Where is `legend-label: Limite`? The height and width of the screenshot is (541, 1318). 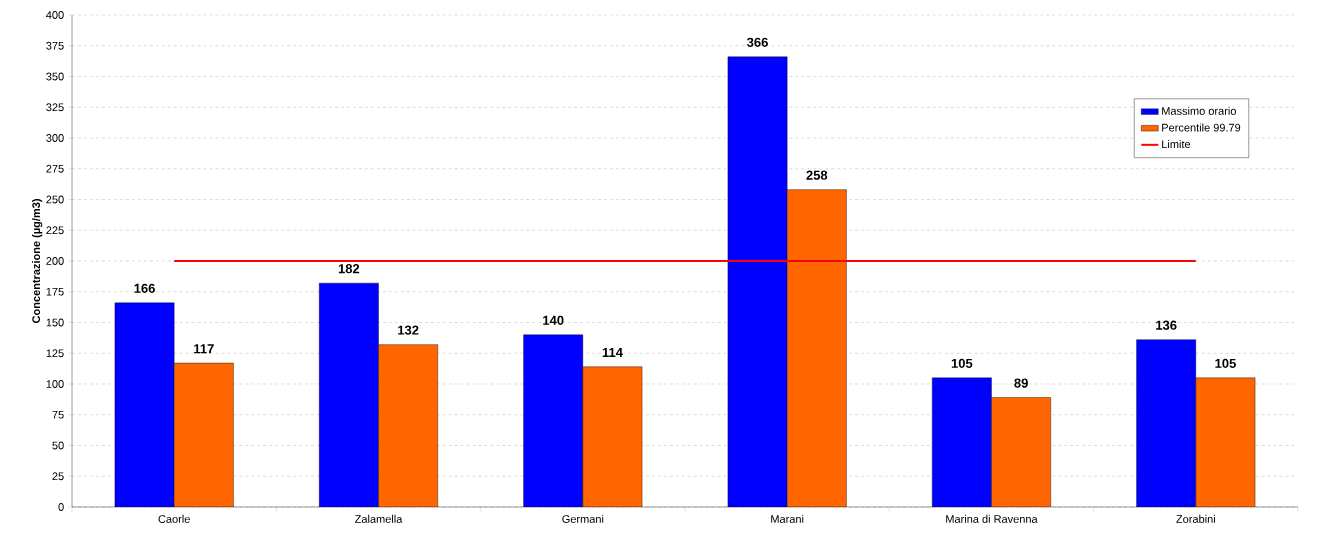
legend-label: Limite is located at coordinates (1176, 144).